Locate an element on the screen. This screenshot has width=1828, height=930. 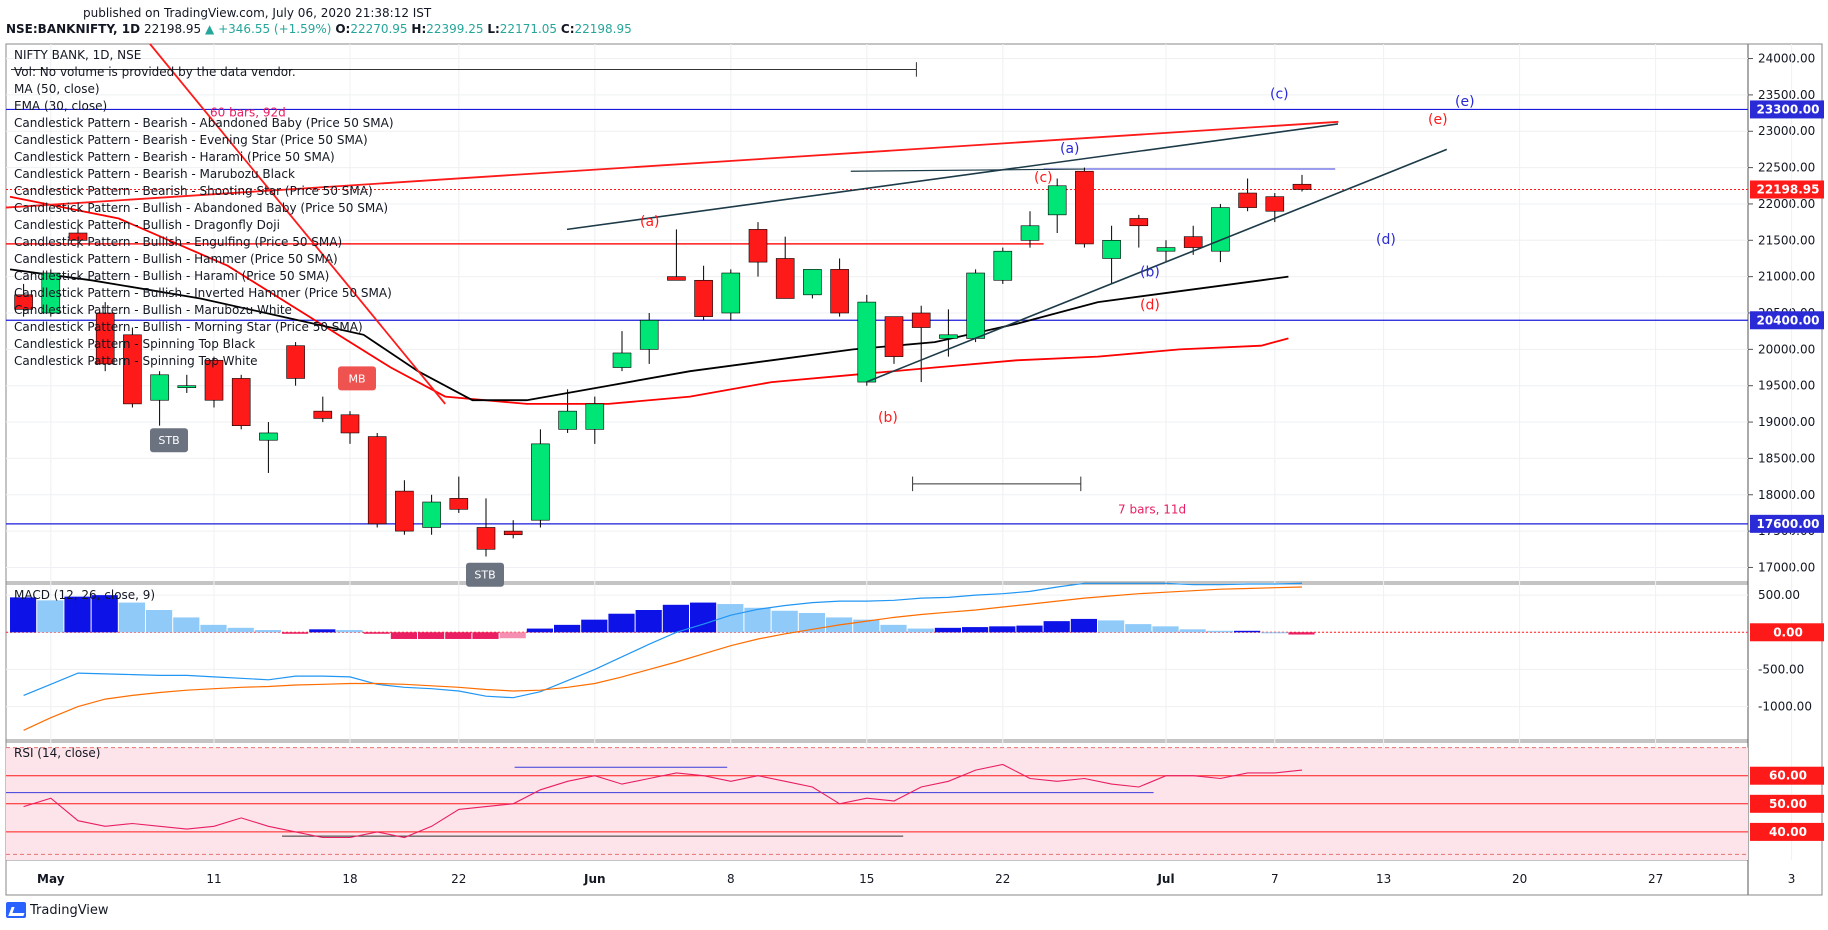
close-label: C: is located at coordinates (567, 29).